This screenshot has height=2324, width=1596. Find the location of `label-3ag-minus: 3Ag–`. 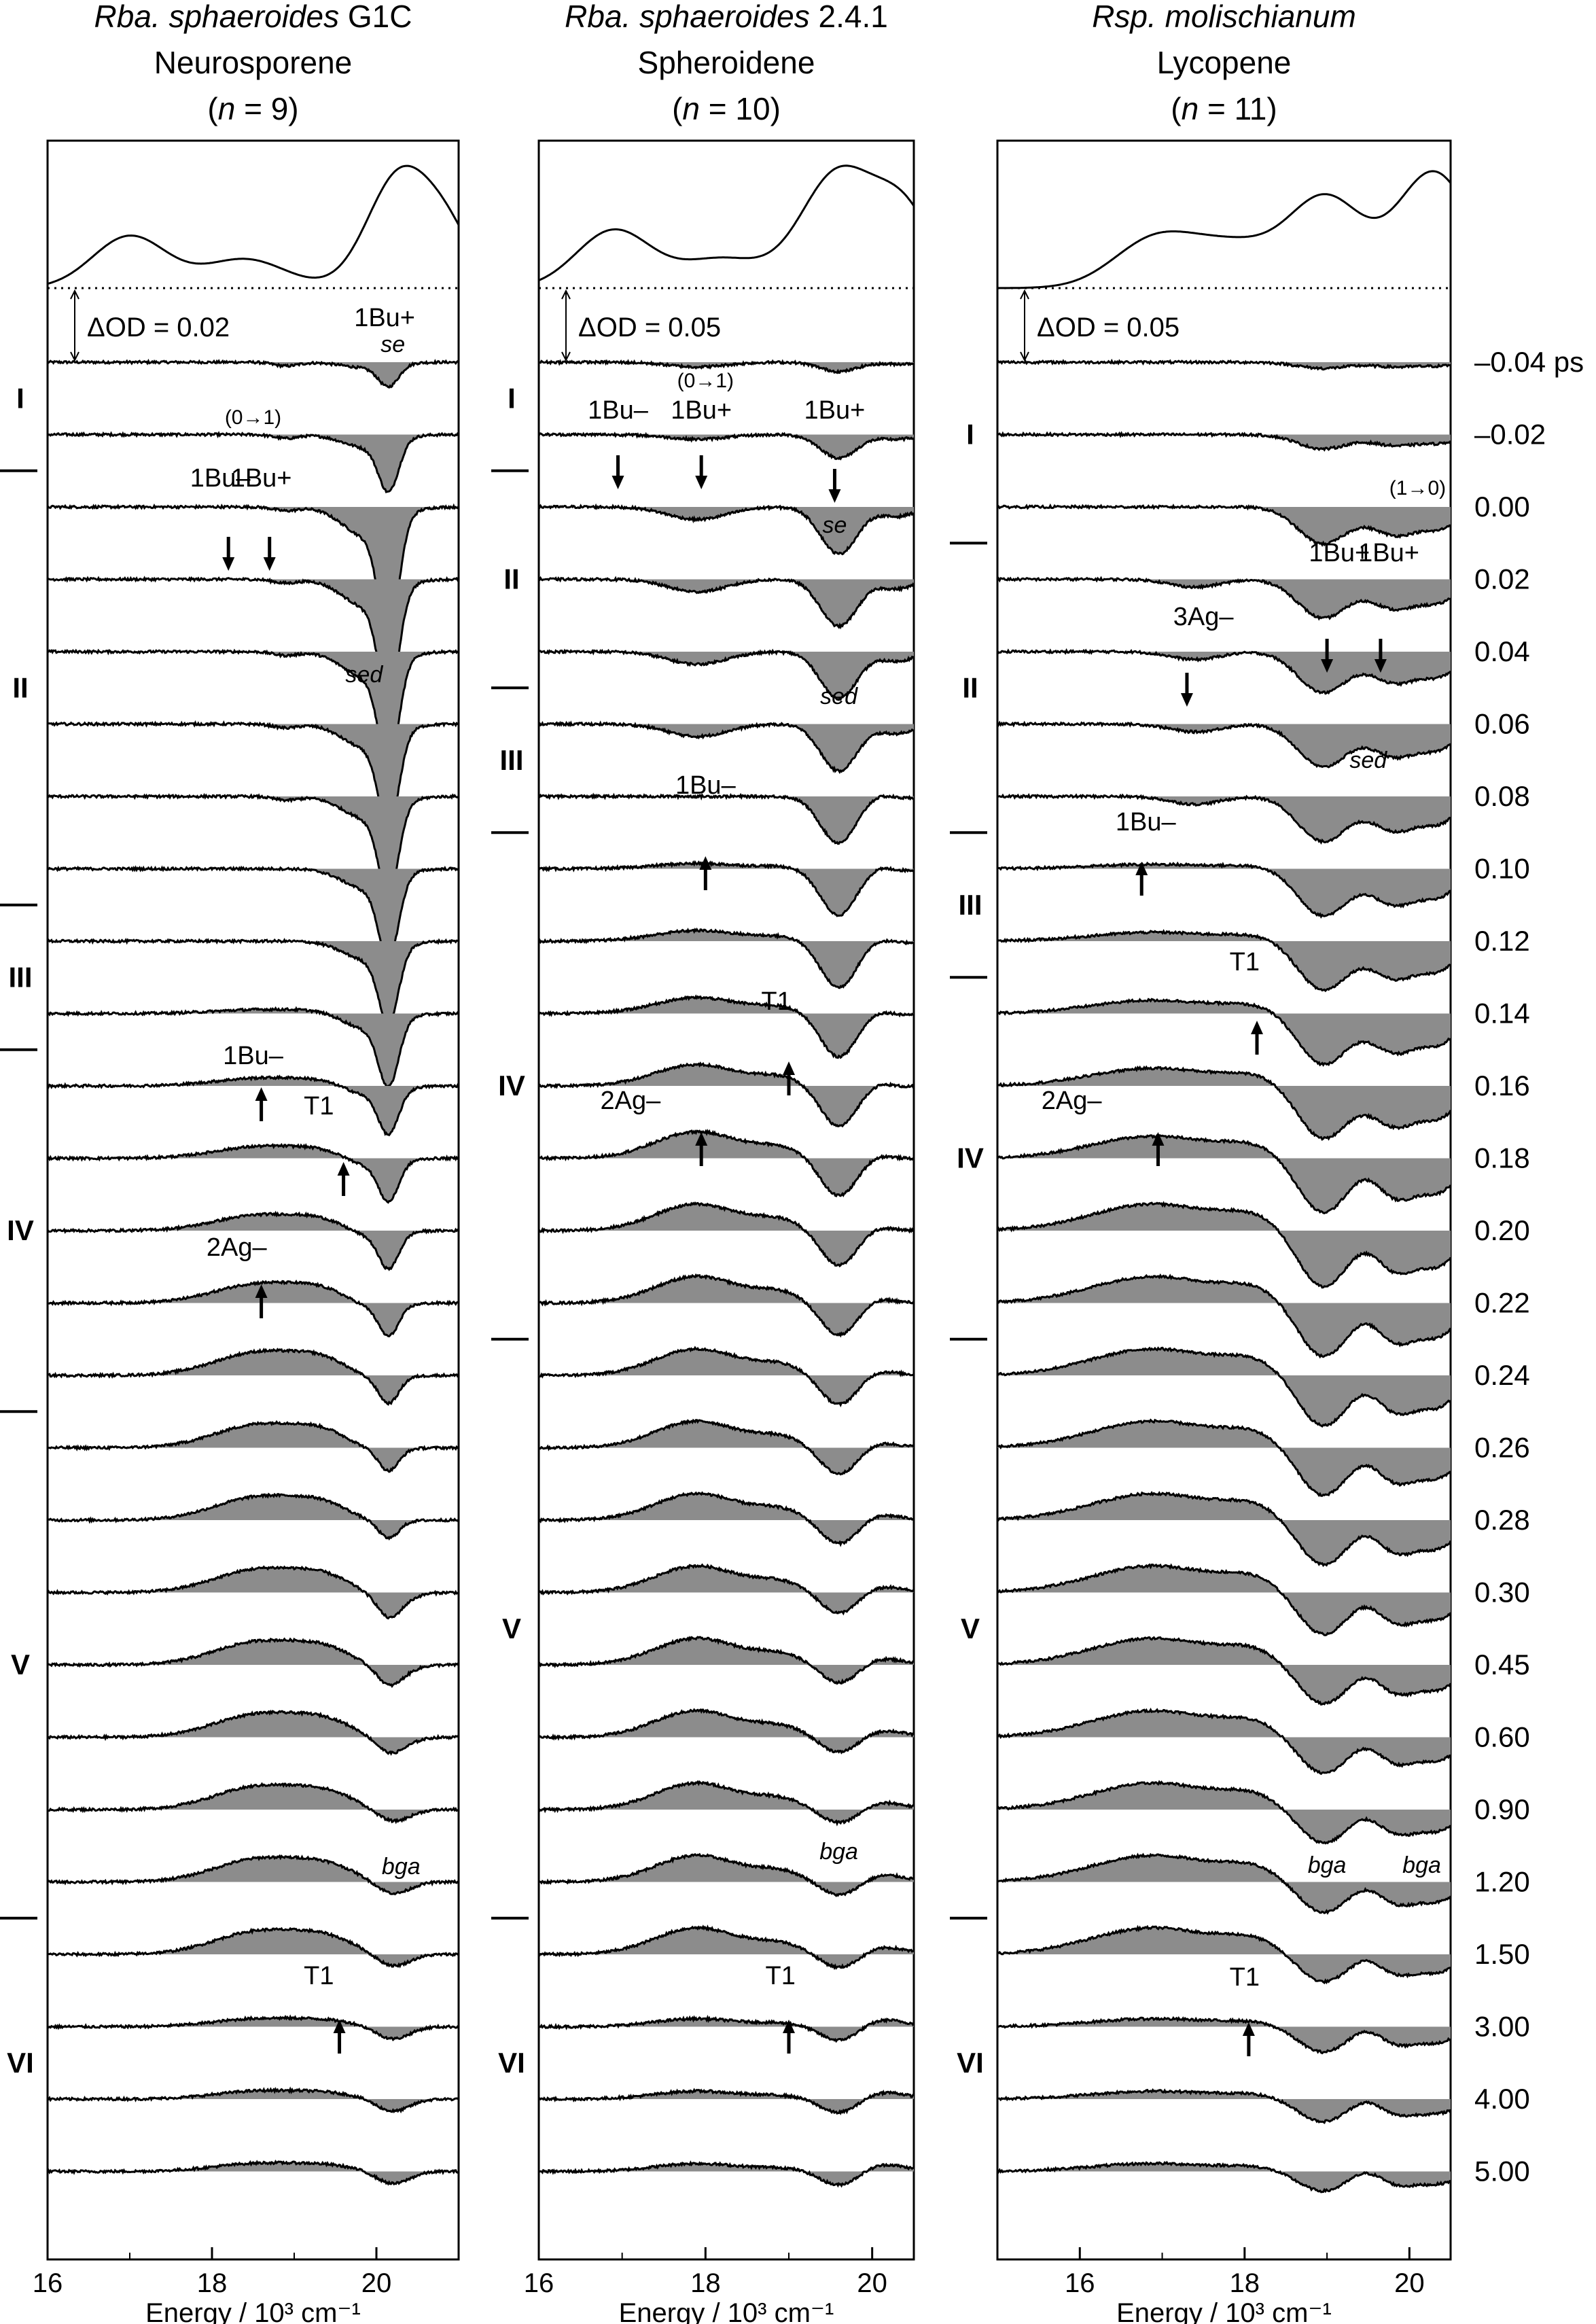

label-3ag-minus: 3Ag– is located at coordinates (1204, 617).